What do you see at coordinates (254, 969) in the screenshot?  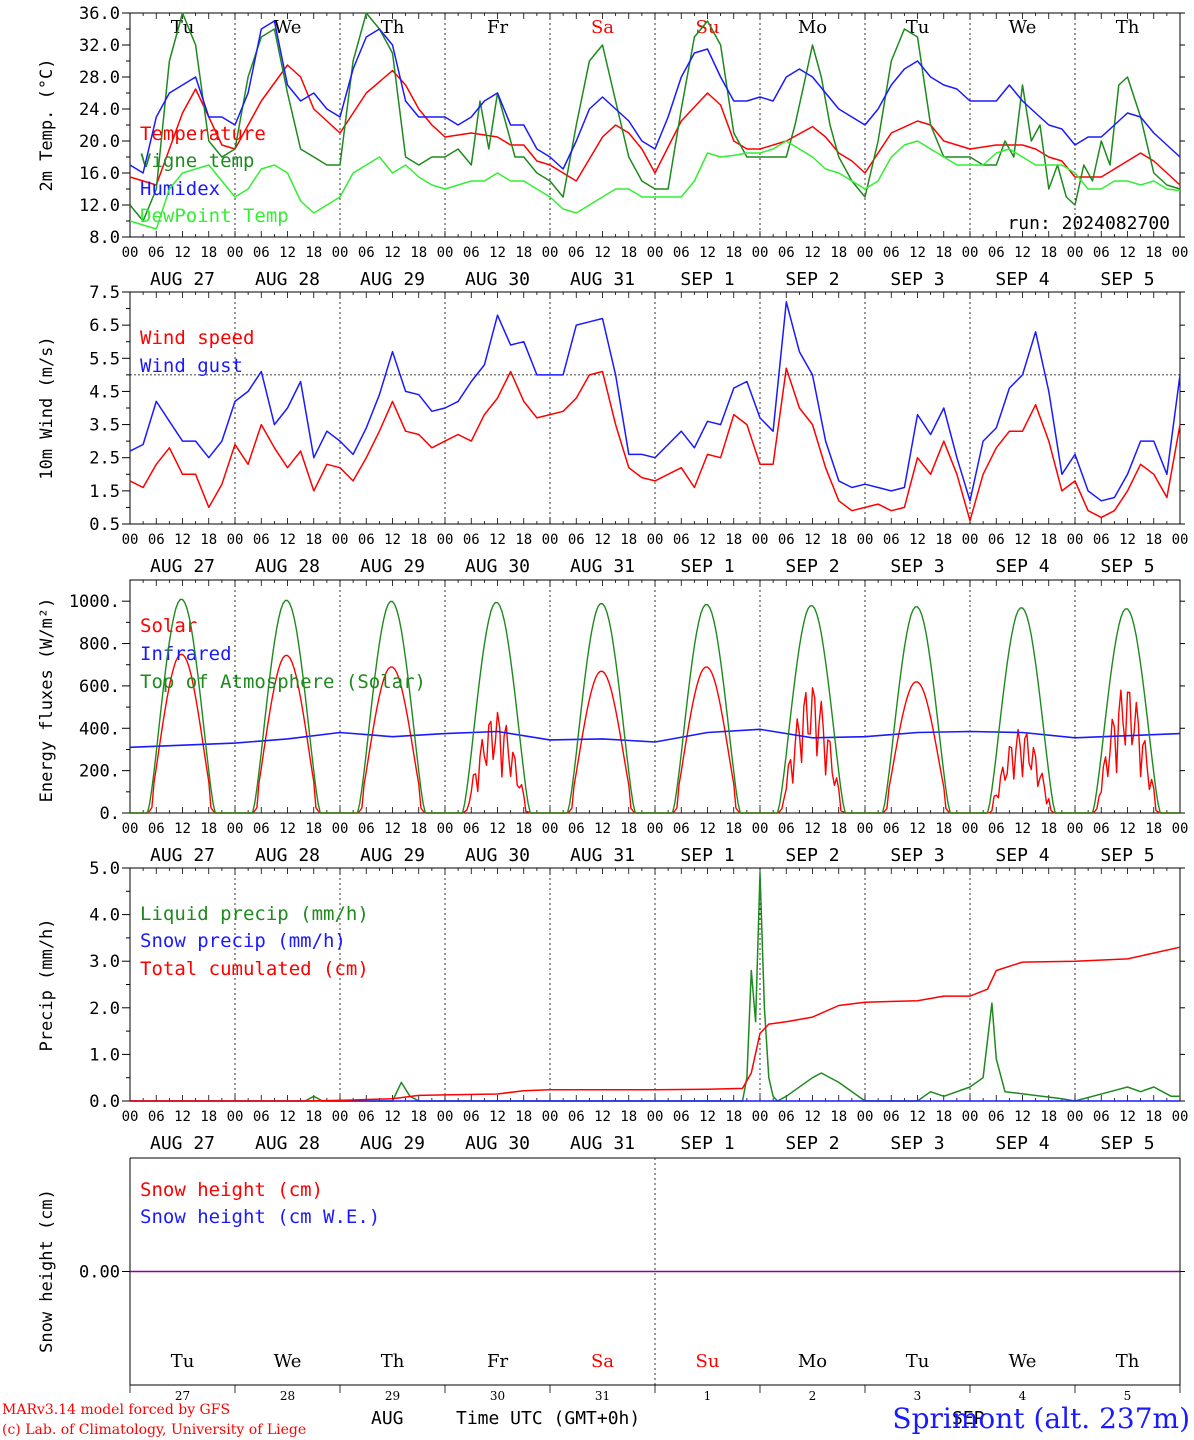 I see `panel-4-series-total-cumulated-cm-legend: Total cumulated (cm)` at bounding box center [254, 969].